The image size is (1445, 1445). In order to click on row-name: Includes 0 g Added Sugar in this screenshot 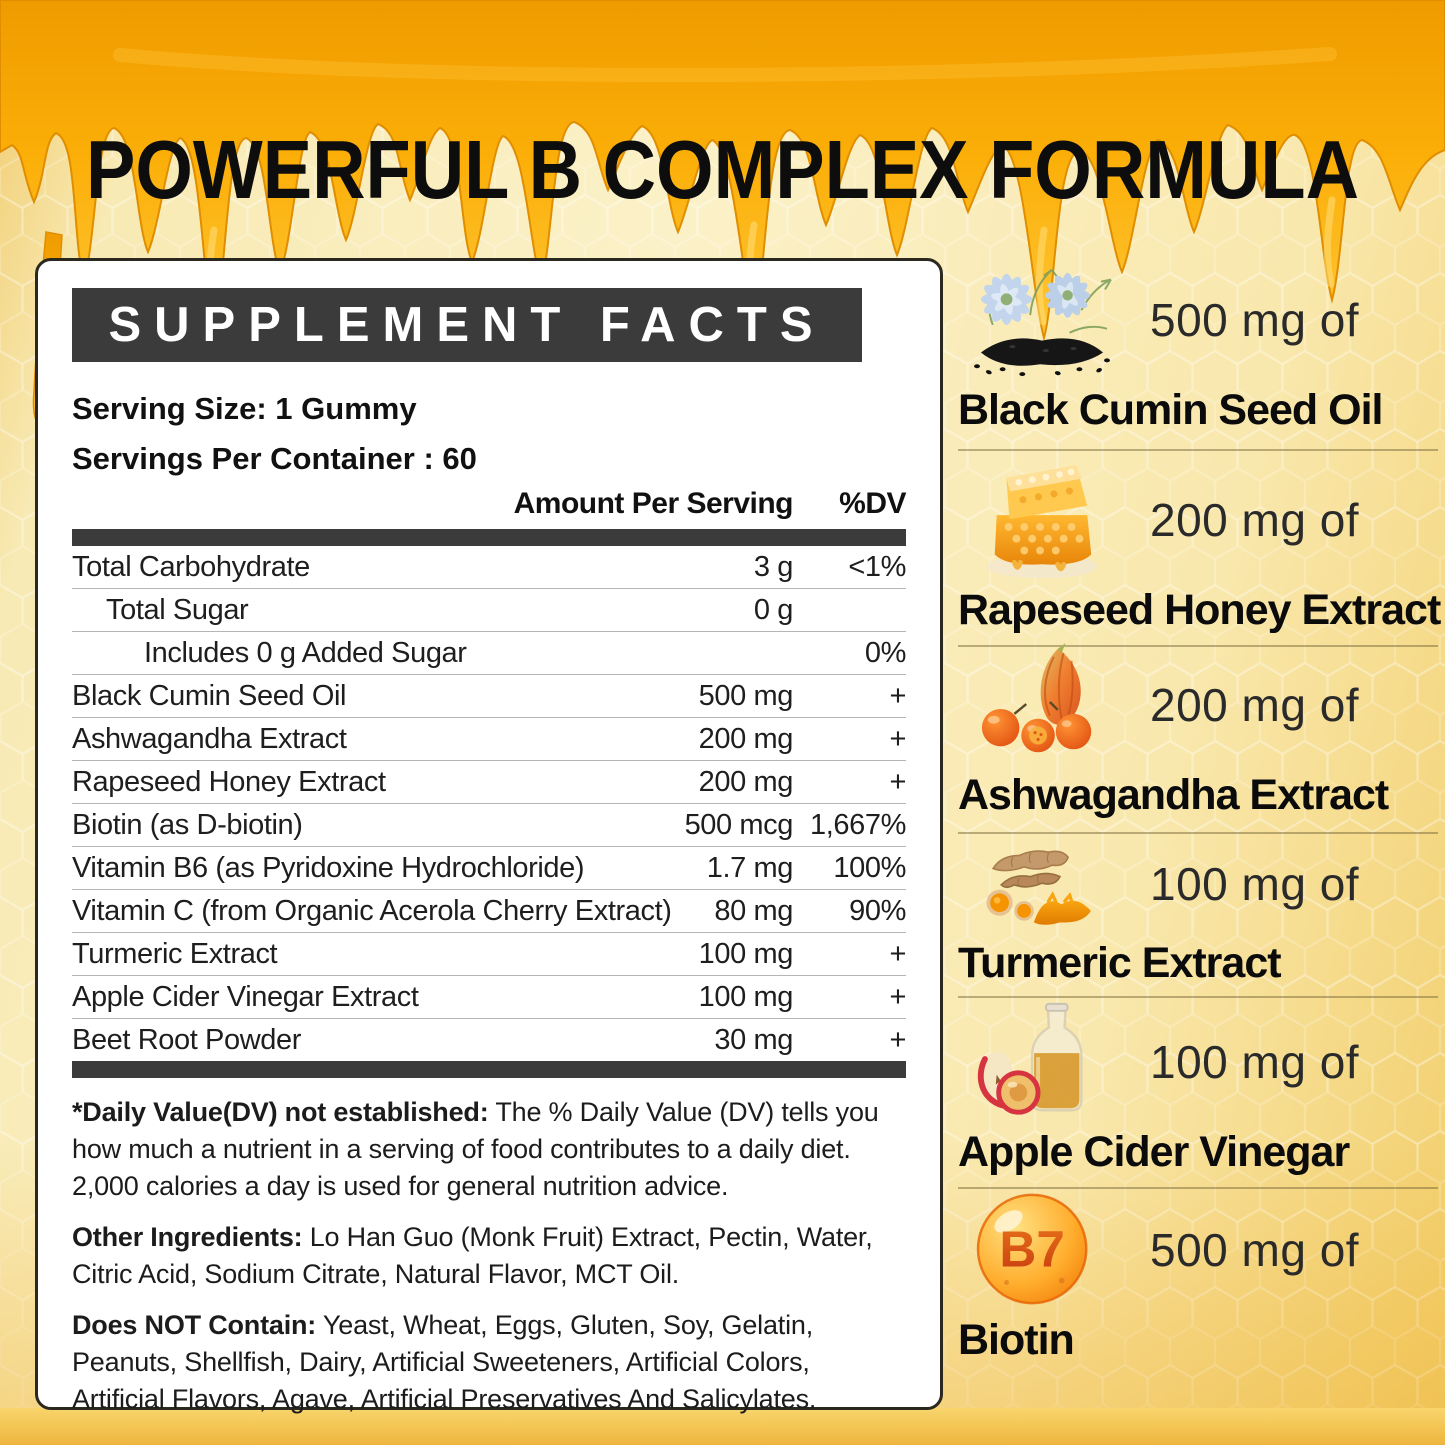, I will do `click(305, 653)`.